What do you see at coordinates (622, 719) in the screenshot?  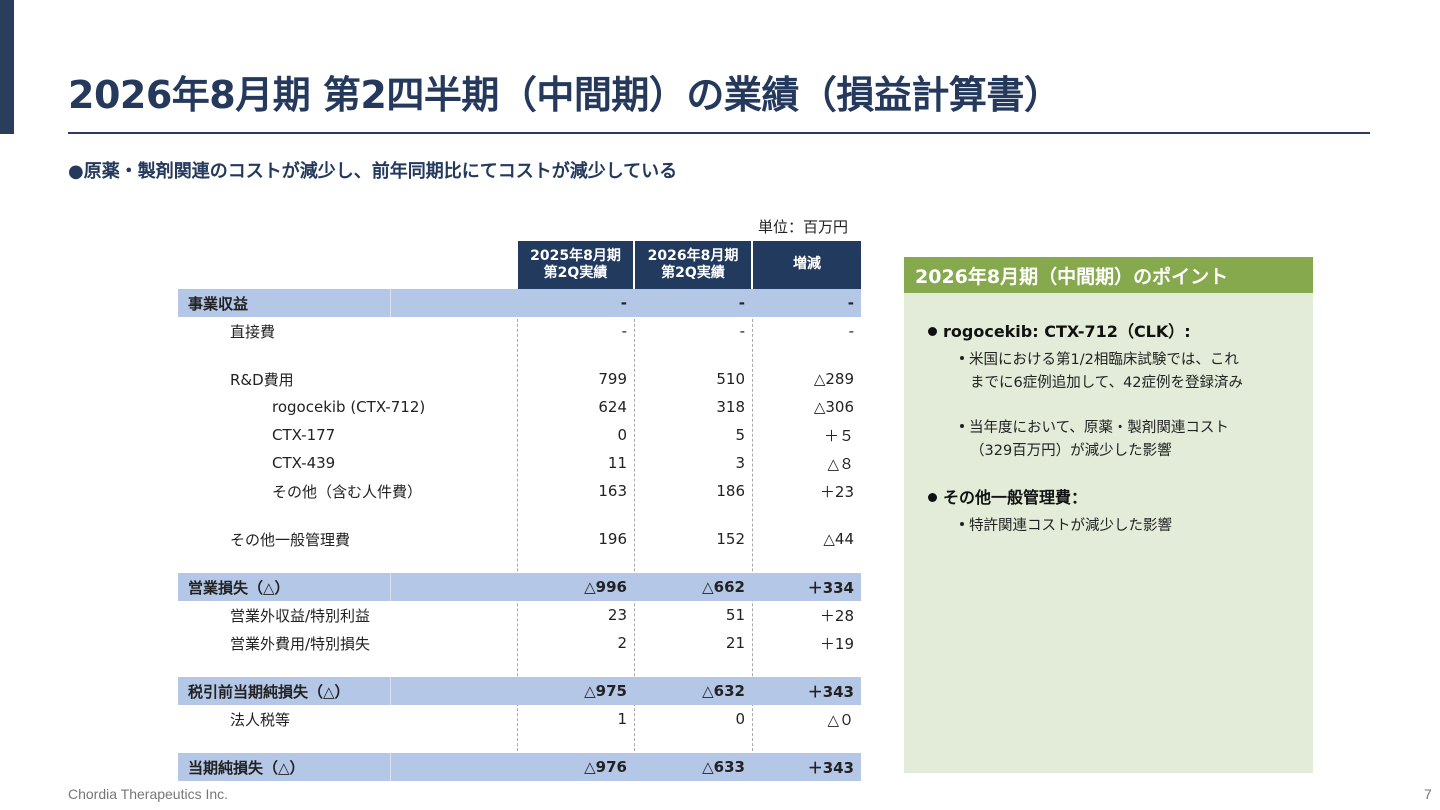 I see `cell-value: 1` at bounding box center [622, 719].